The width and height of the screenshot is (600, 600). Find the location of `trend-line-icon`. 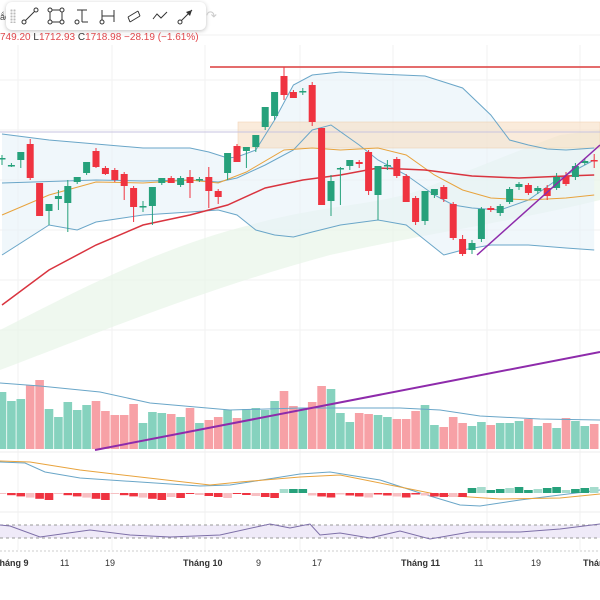

trend-line-icon is located at coordinates (30, 16).